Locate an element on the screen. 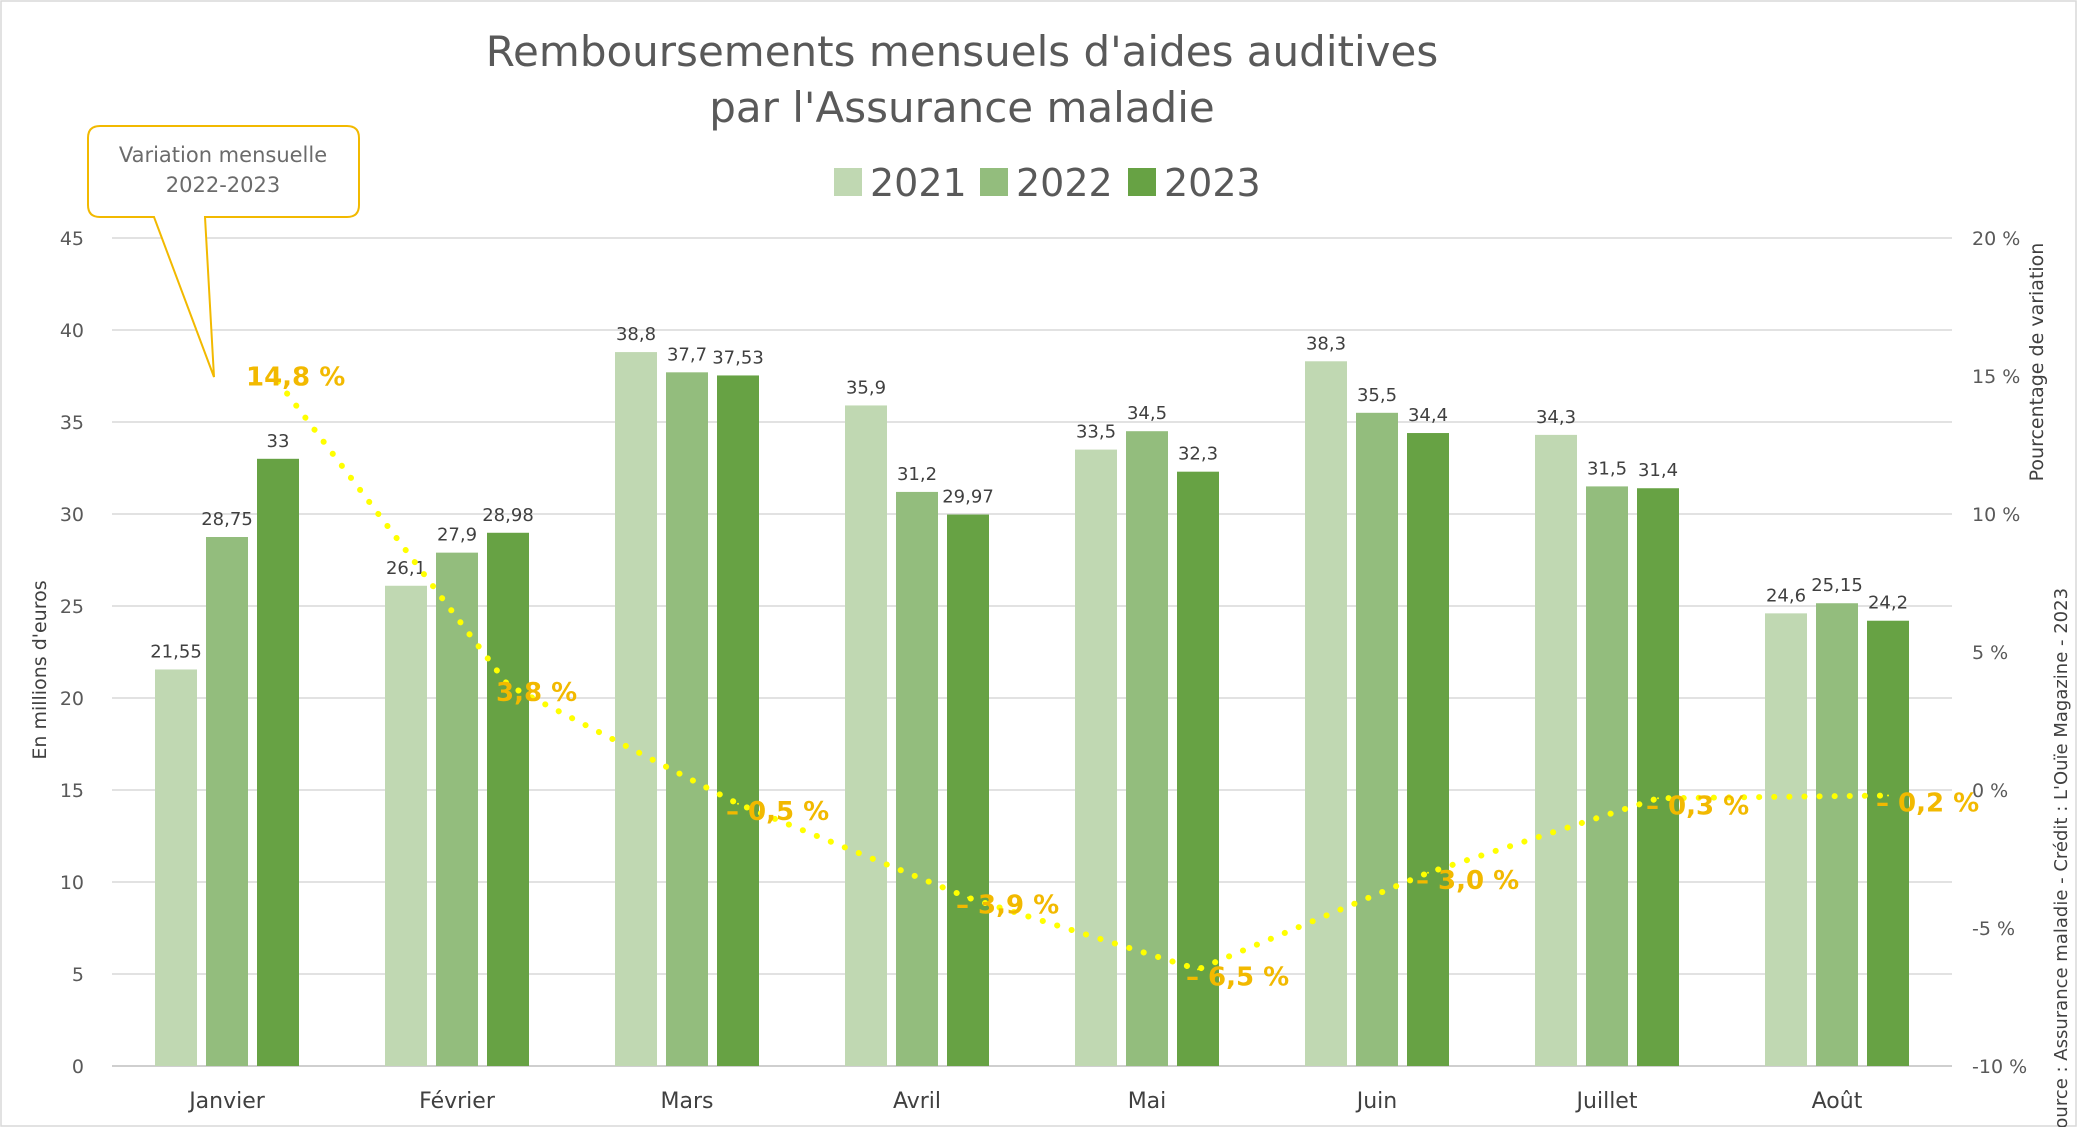 This screenshot has width=2077, height=1127. bar-2023-avril is located at coordinates (968, 790).